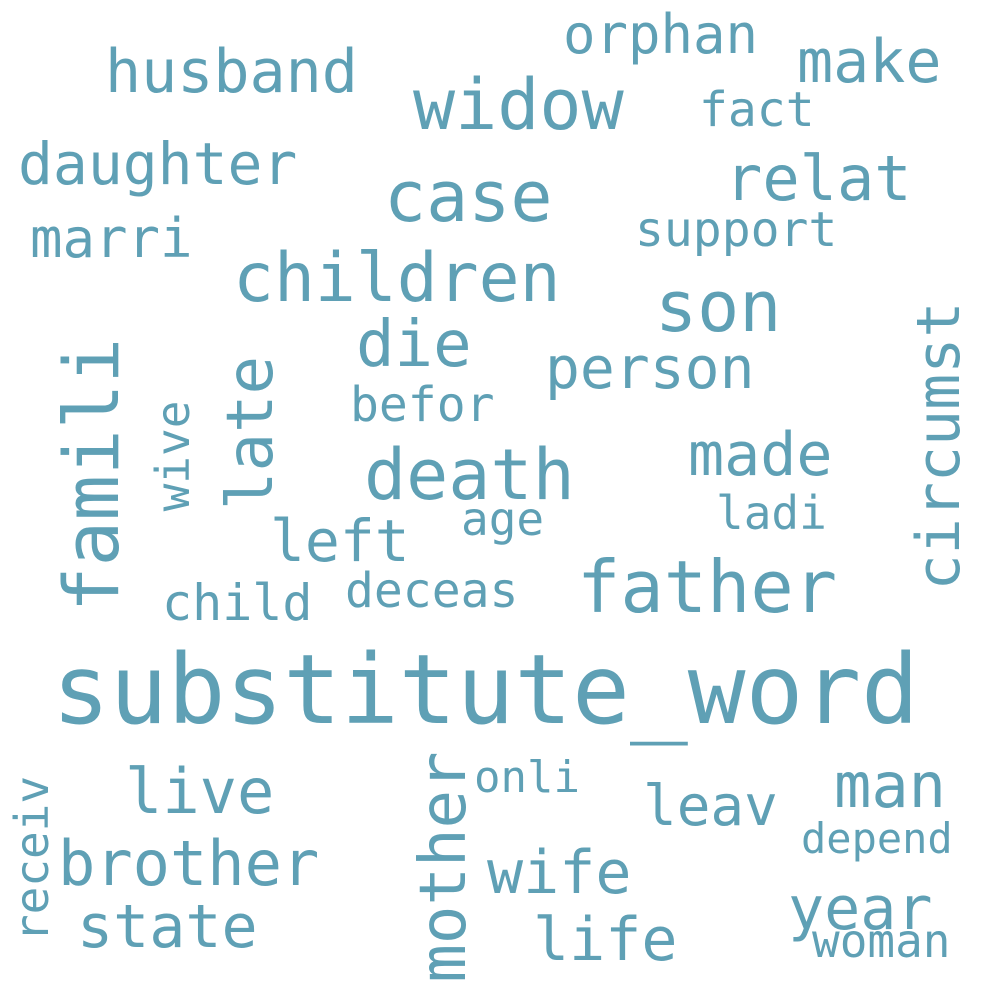 Image resolution: width=1000 pixels, height=1000 pixels. What do you see at coordinates (91, 475) in the screenshot?
I see `word: famili` at bounding box center [91, 475].